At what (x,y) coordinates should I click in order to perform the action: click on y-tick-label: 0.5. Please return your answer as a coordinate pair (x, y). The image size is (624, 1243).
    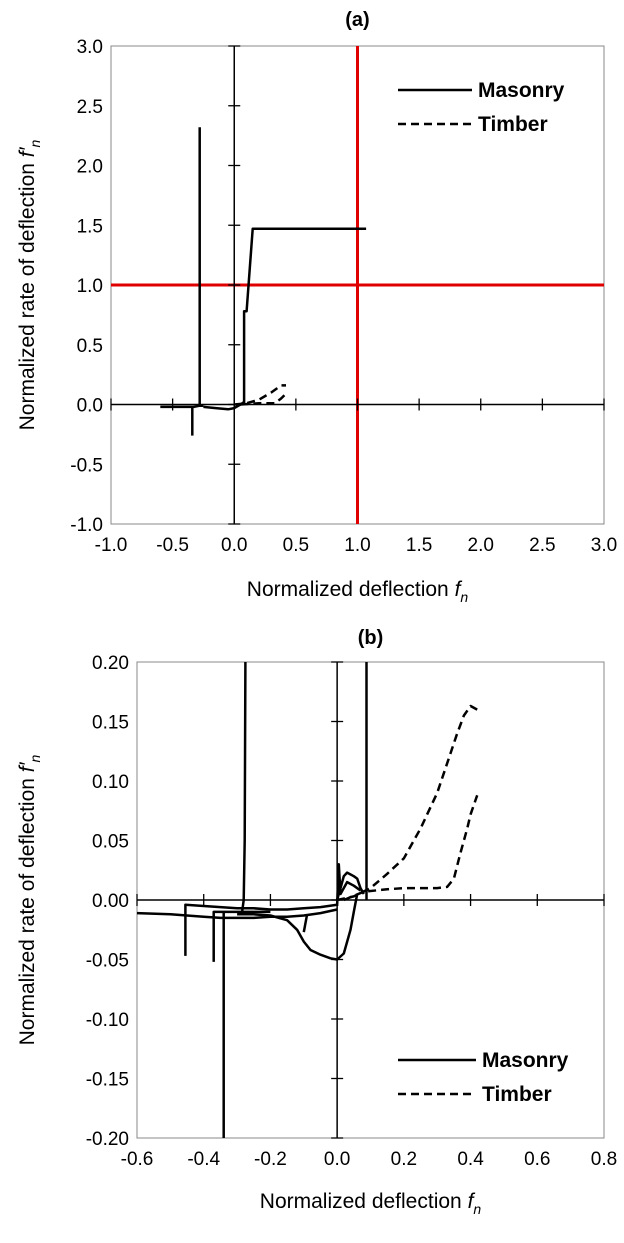
    Looking at the image, I should click on (90, 346).